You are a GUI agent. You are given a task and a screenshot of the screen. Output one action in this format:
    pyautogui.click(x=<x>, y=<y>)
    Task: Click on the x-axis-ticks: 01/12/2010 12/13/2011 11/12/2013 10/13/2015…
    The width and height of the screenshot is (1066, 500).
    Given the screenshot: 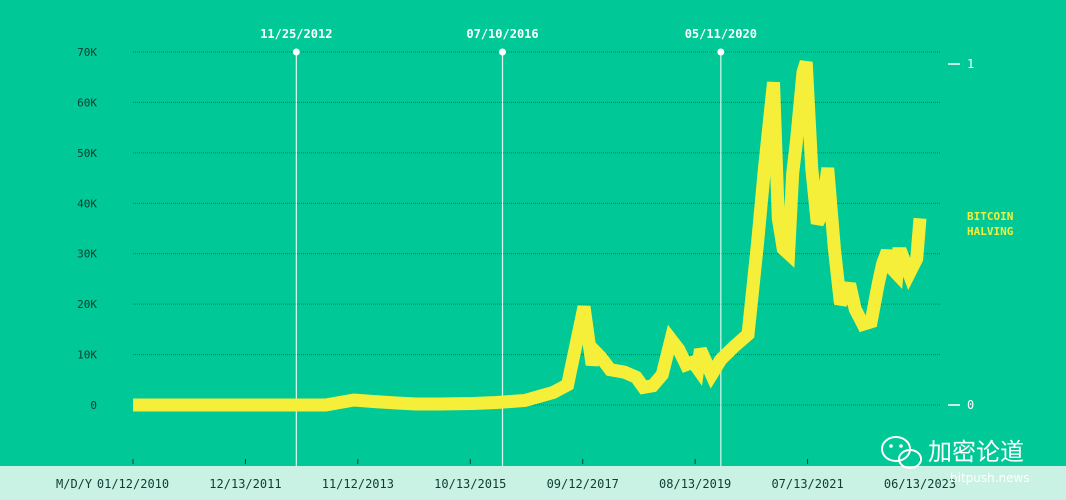 What is the action you would take?
    pyautogui.click(x=526, y=475)
    